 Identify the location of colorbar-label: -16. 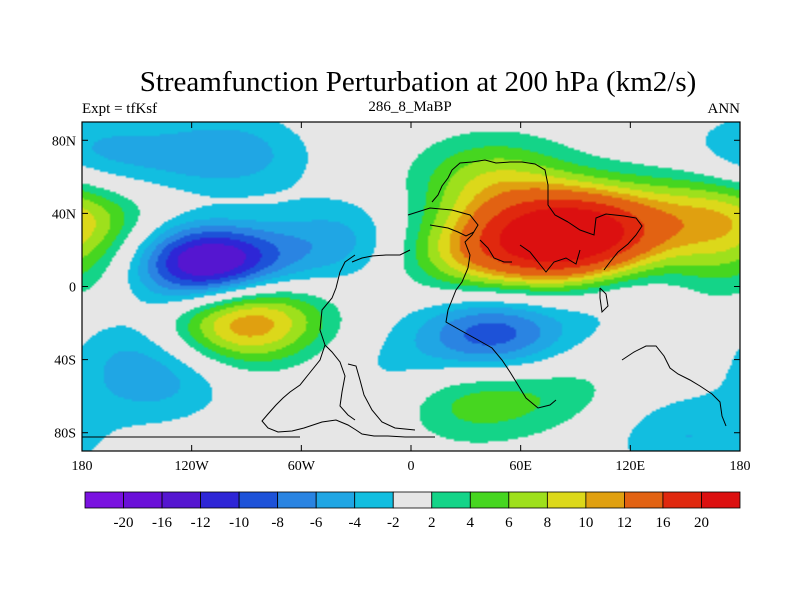
(162, 523).